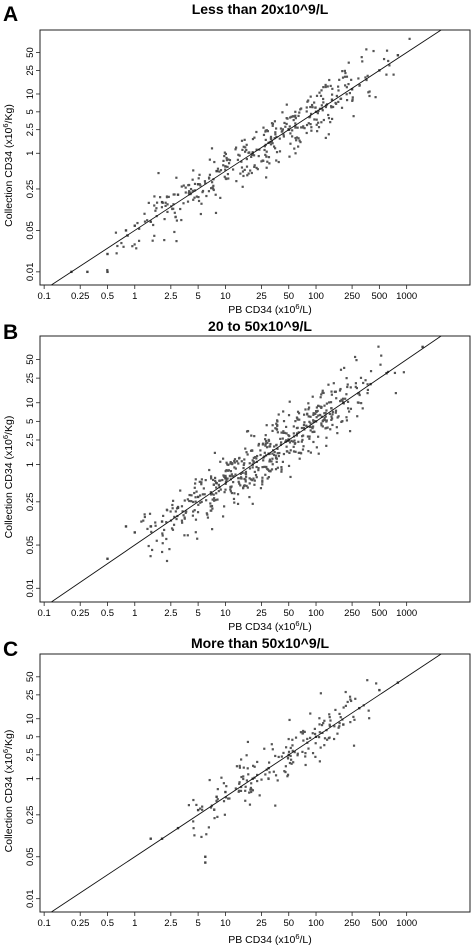 This screenshot has height=950, width=474. Describe the element at coordinates (30, 502) in the screenshot. I see `y-tick-label: 0.25` at that location.